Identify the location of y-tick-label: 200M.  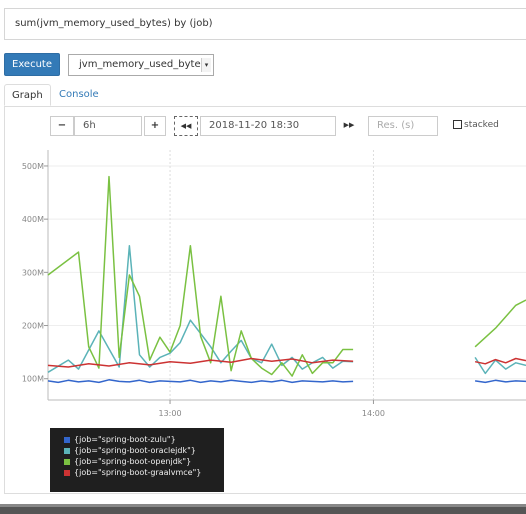
(33, 326).